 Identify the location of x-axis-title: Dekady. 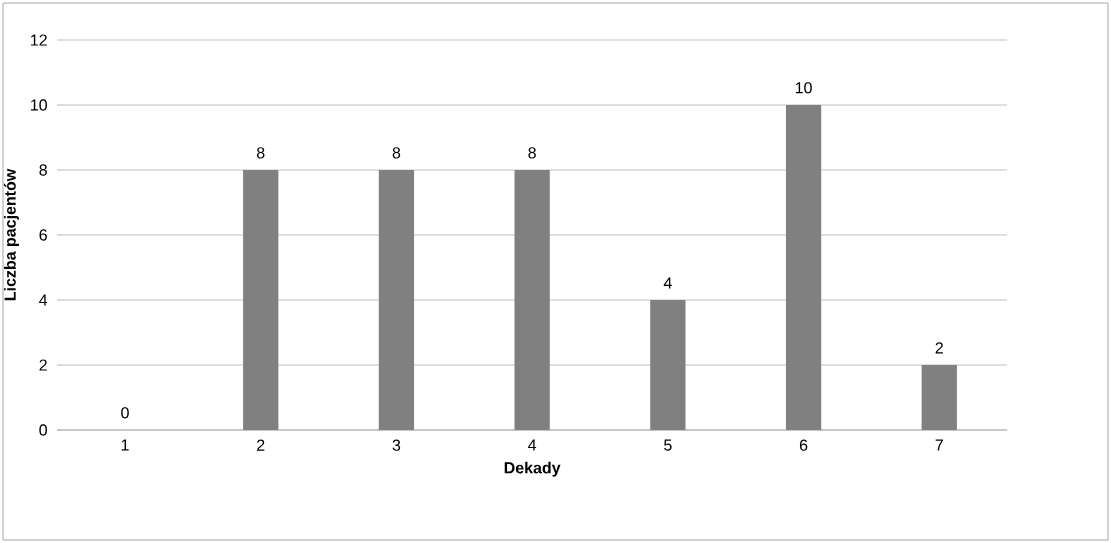
(532, 469).